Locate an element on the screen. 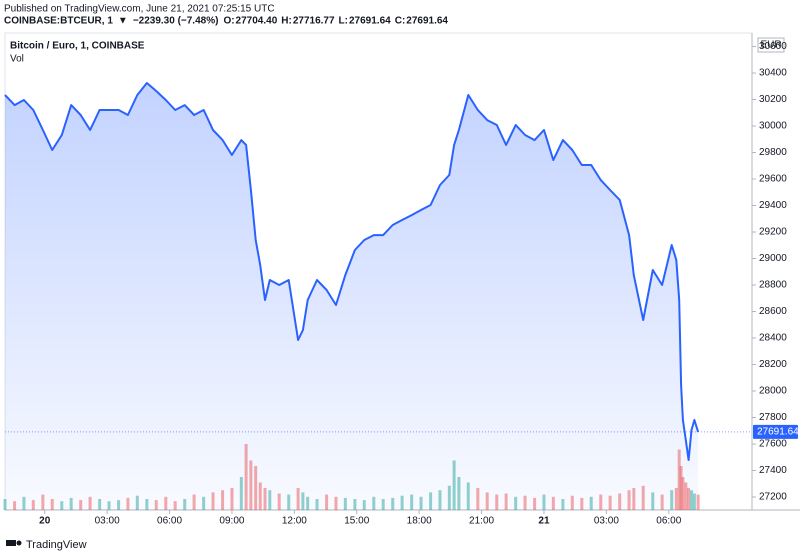 This screenshot has height=559, width=800. currency-box is located at coordinates (771, 45).